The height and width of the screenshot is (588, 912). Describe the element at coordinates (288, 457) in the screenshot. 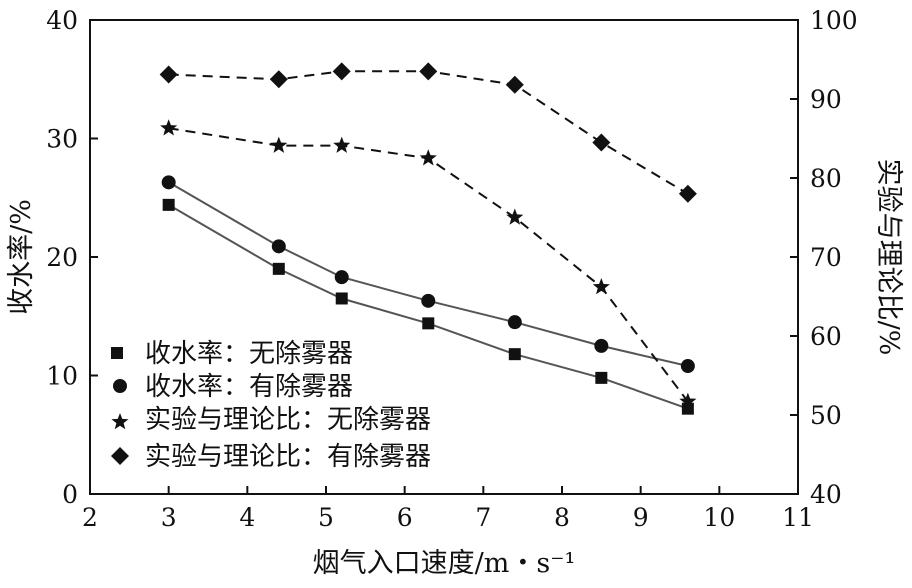

I see `legend-label-4: 实验与理论比：有除雾器` at that location.